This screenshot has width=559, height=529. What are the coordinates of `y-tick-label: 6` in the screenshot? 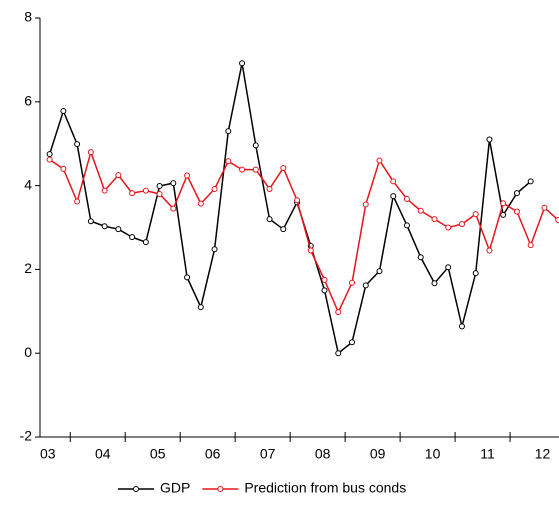 It's located at (28, 101).